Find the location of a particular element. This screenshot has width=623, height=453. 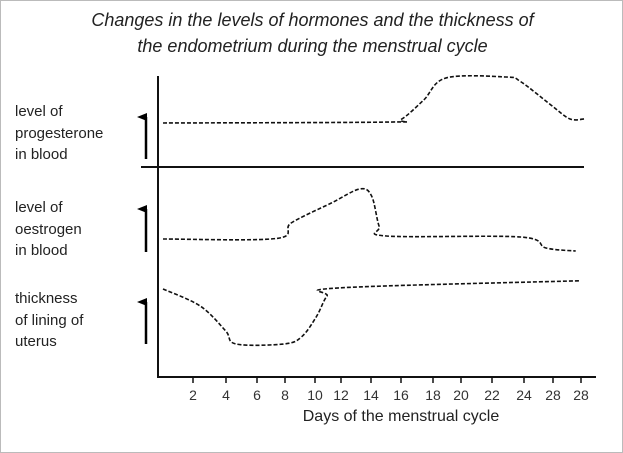

oestrogen-curve is located at coordinates (369, 219).